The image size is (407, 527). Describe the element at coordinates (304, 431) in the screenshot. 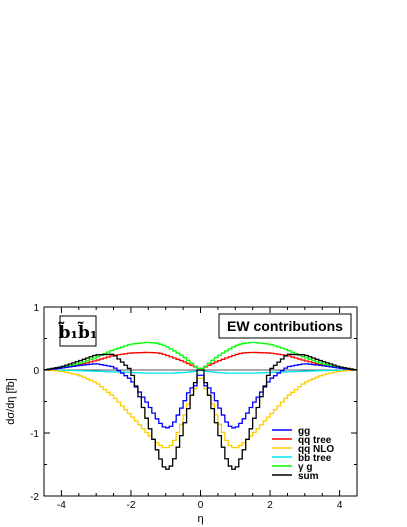

I see `legend-label: gg` at that location.